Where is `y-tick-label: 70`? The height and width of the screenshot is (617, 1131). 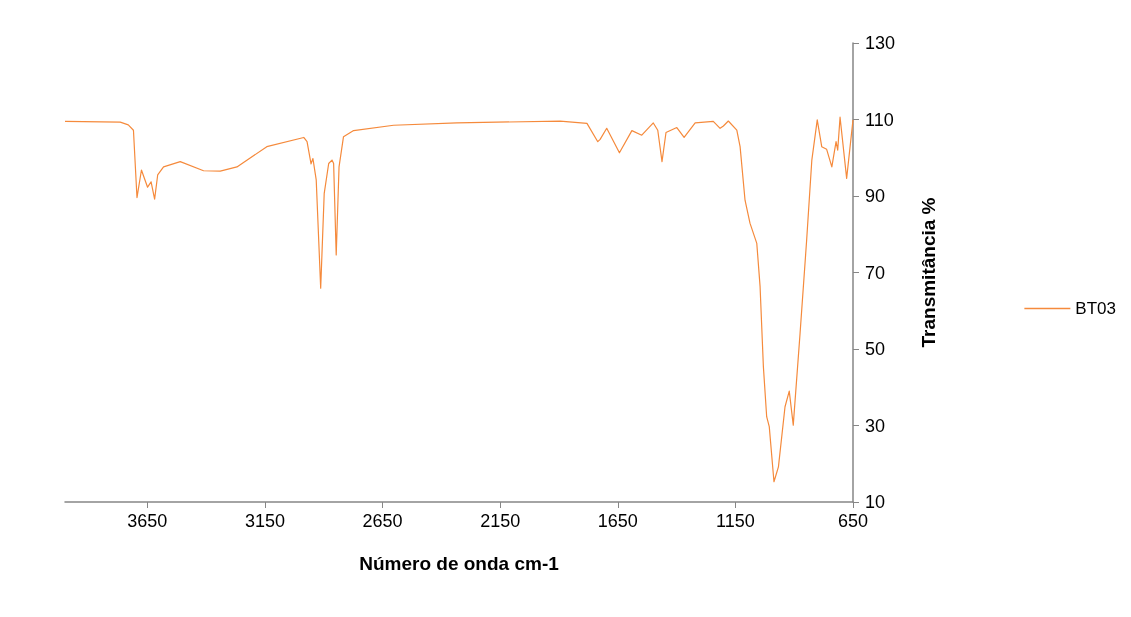
y-tick-label: 70 is located at coordinates (875, 272).